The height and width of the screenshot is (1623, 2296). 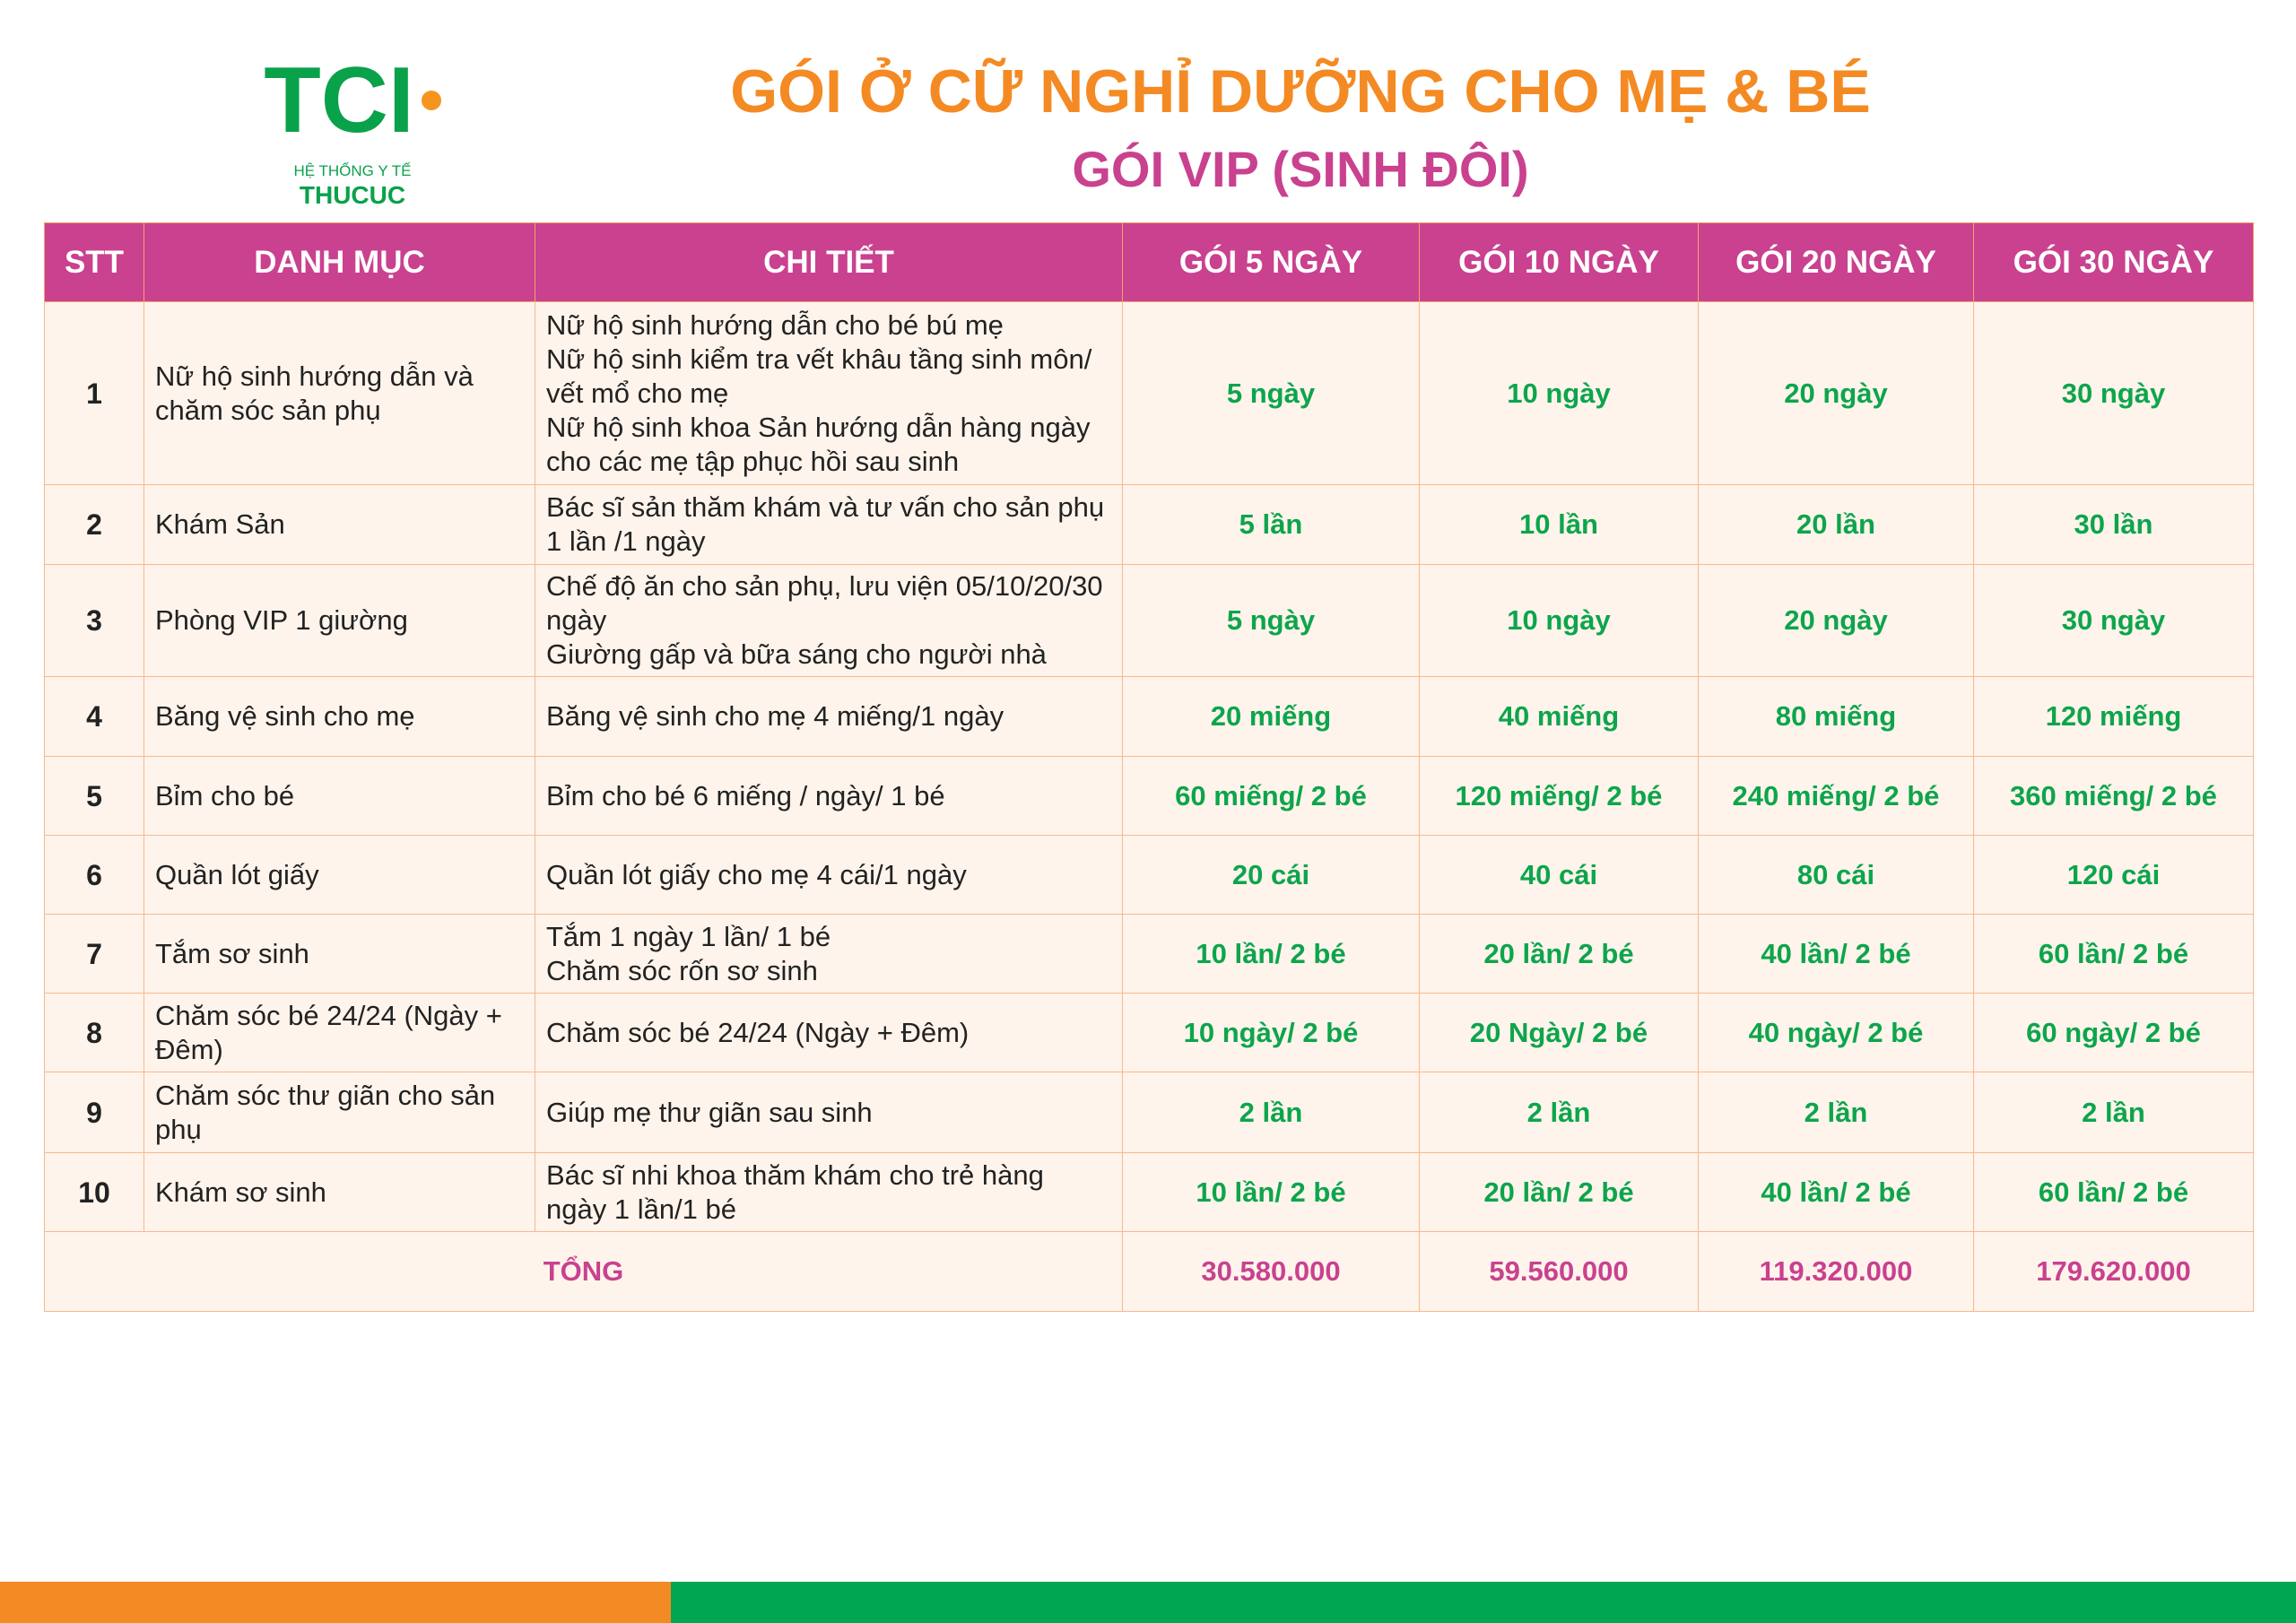 What do you see at coordinates (339, 954) in the screenshot?
I see `category-cell: Tắm sơ sinh` at bounding box center [339, 954].